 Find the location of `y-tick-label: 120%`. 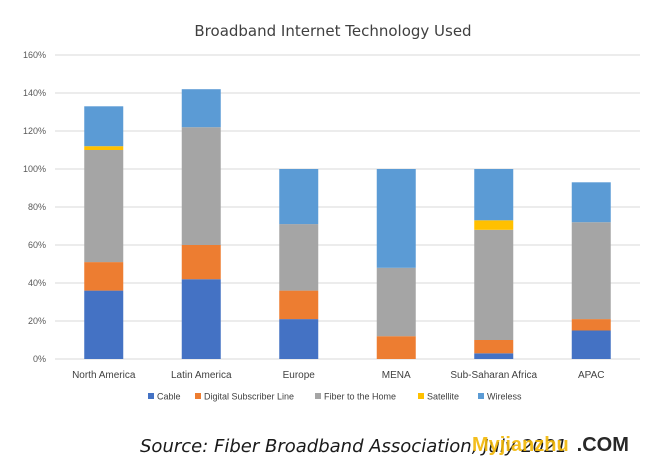

y-tick-label: 120% is located at coordinates (34, 131).